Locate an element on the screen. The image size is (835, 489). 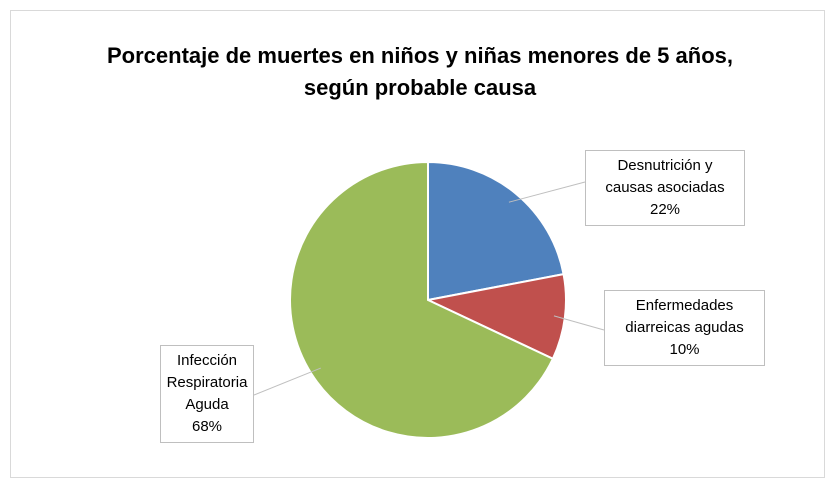
value-label: 22% is located at coordinates (665, 209).